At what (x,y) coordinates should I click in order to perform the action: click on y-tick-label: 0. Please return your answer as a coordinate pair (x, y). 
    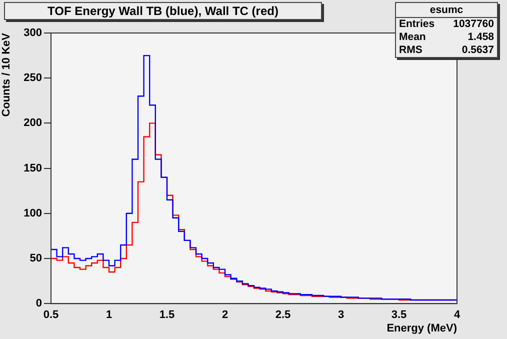
    Looking at the image, I should click on (39, 304).